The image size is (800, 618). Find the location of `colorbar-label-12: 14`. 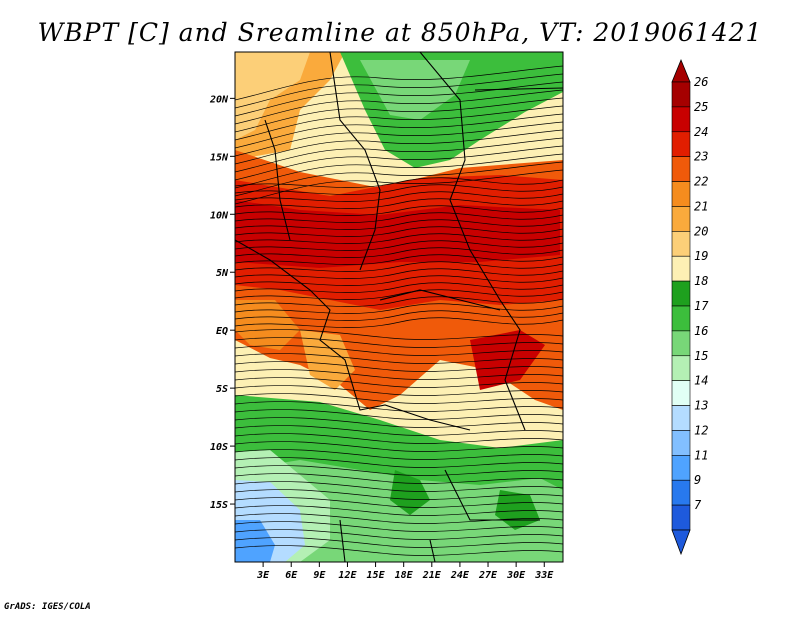

colorbar-label-12: 14 is located at coordinates (701, 381).